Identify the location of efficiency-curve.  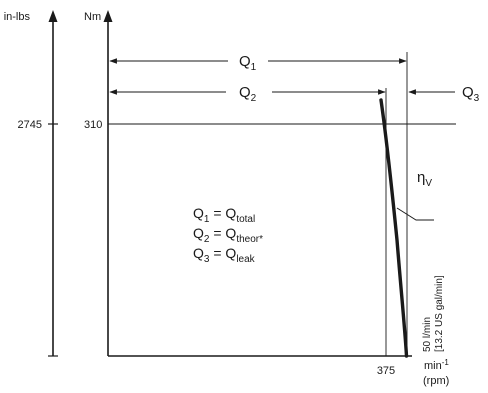
(394, 228).